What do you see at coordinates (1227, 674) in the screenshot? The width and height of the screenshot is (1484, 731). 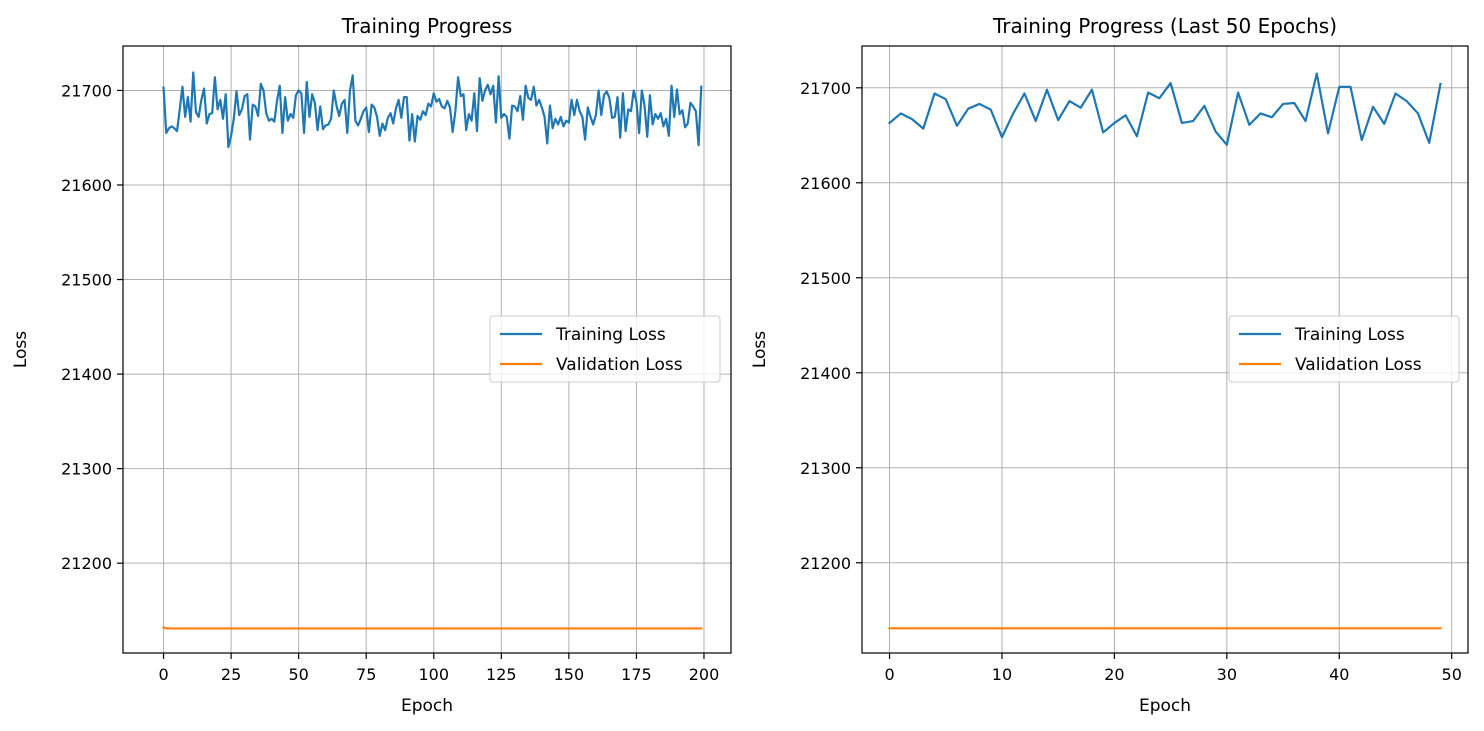 I see `x-tick-label: 30` at bounding box center [1227, 674].